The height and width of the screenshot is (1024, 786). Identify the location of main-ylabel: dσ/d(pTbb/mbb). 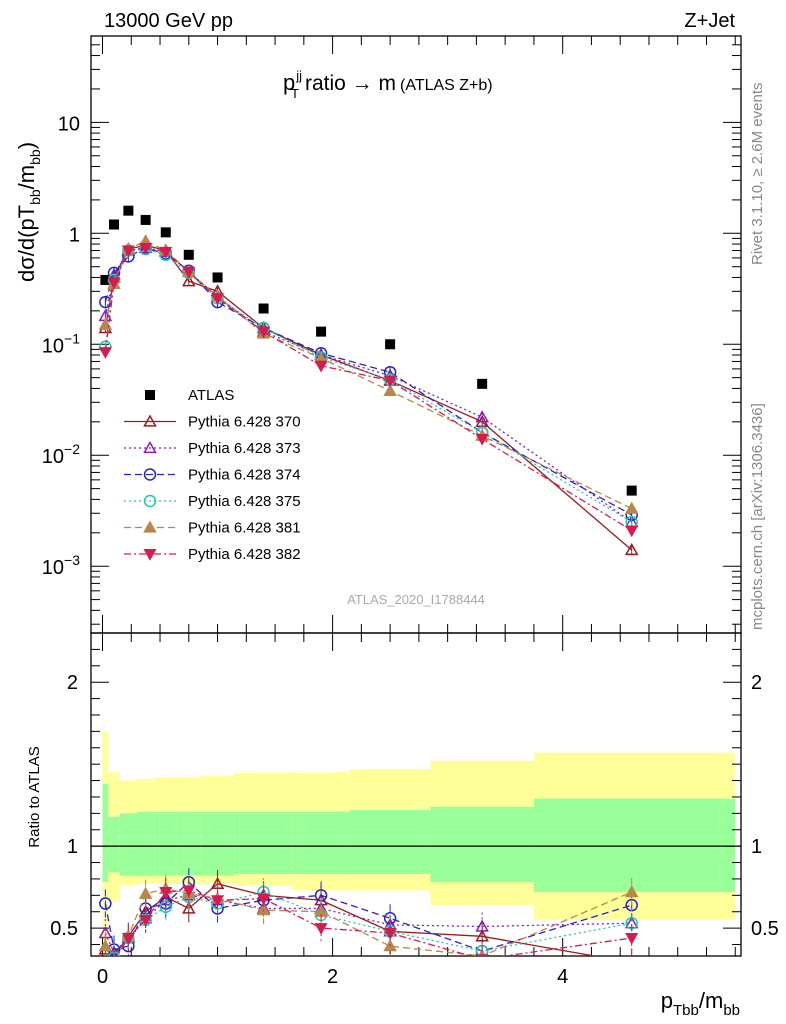
(28, 212).